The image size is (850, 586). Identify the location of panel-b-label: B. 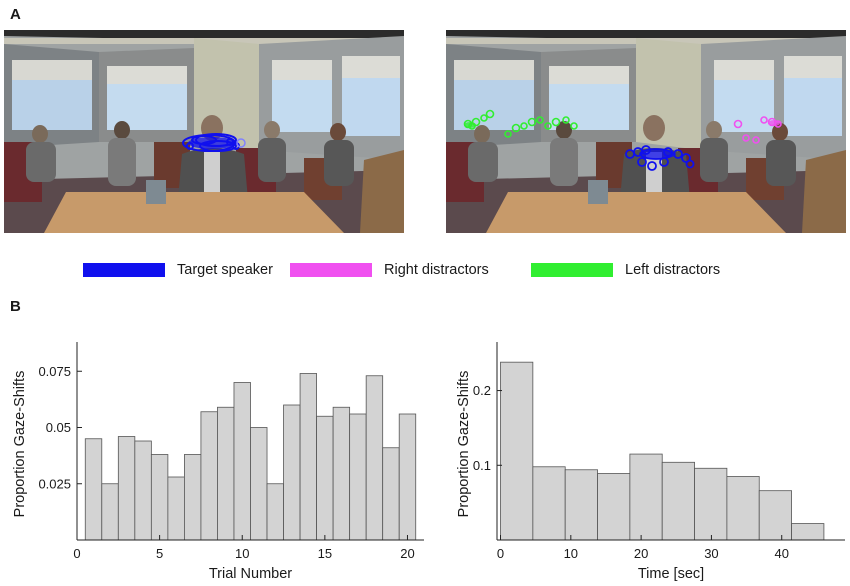
(15, 306).